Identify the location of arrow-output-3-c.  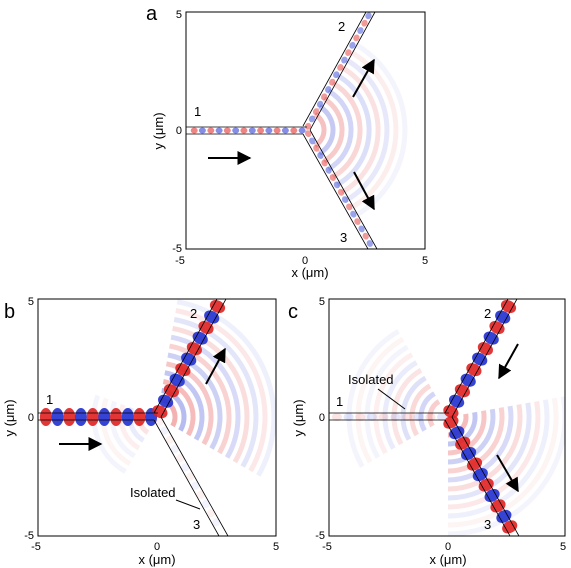
(507, 473).